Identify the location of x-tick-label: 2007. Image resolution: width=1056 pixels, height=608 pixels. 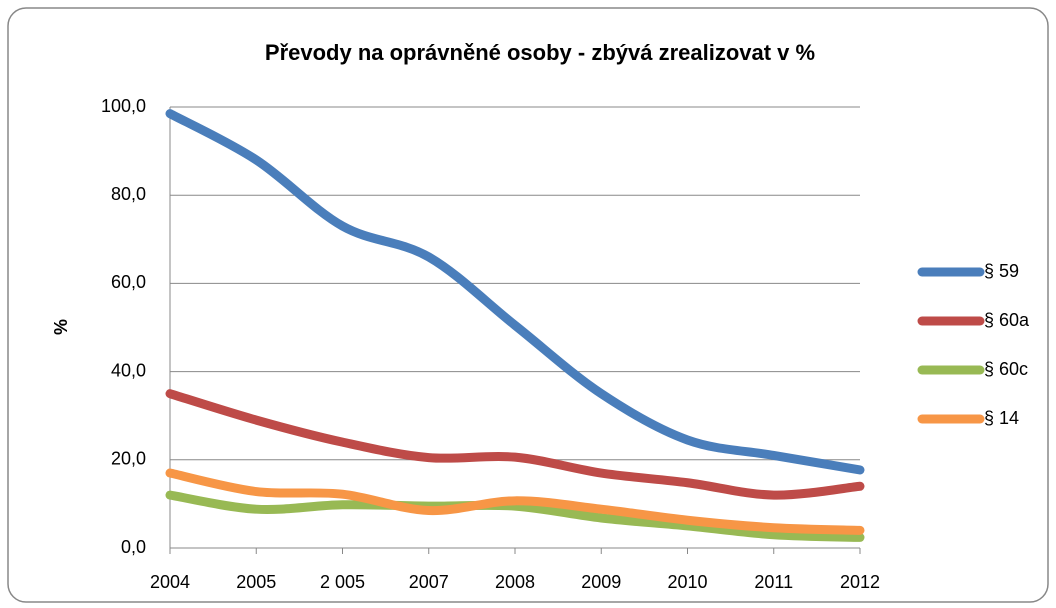
(429, 582).